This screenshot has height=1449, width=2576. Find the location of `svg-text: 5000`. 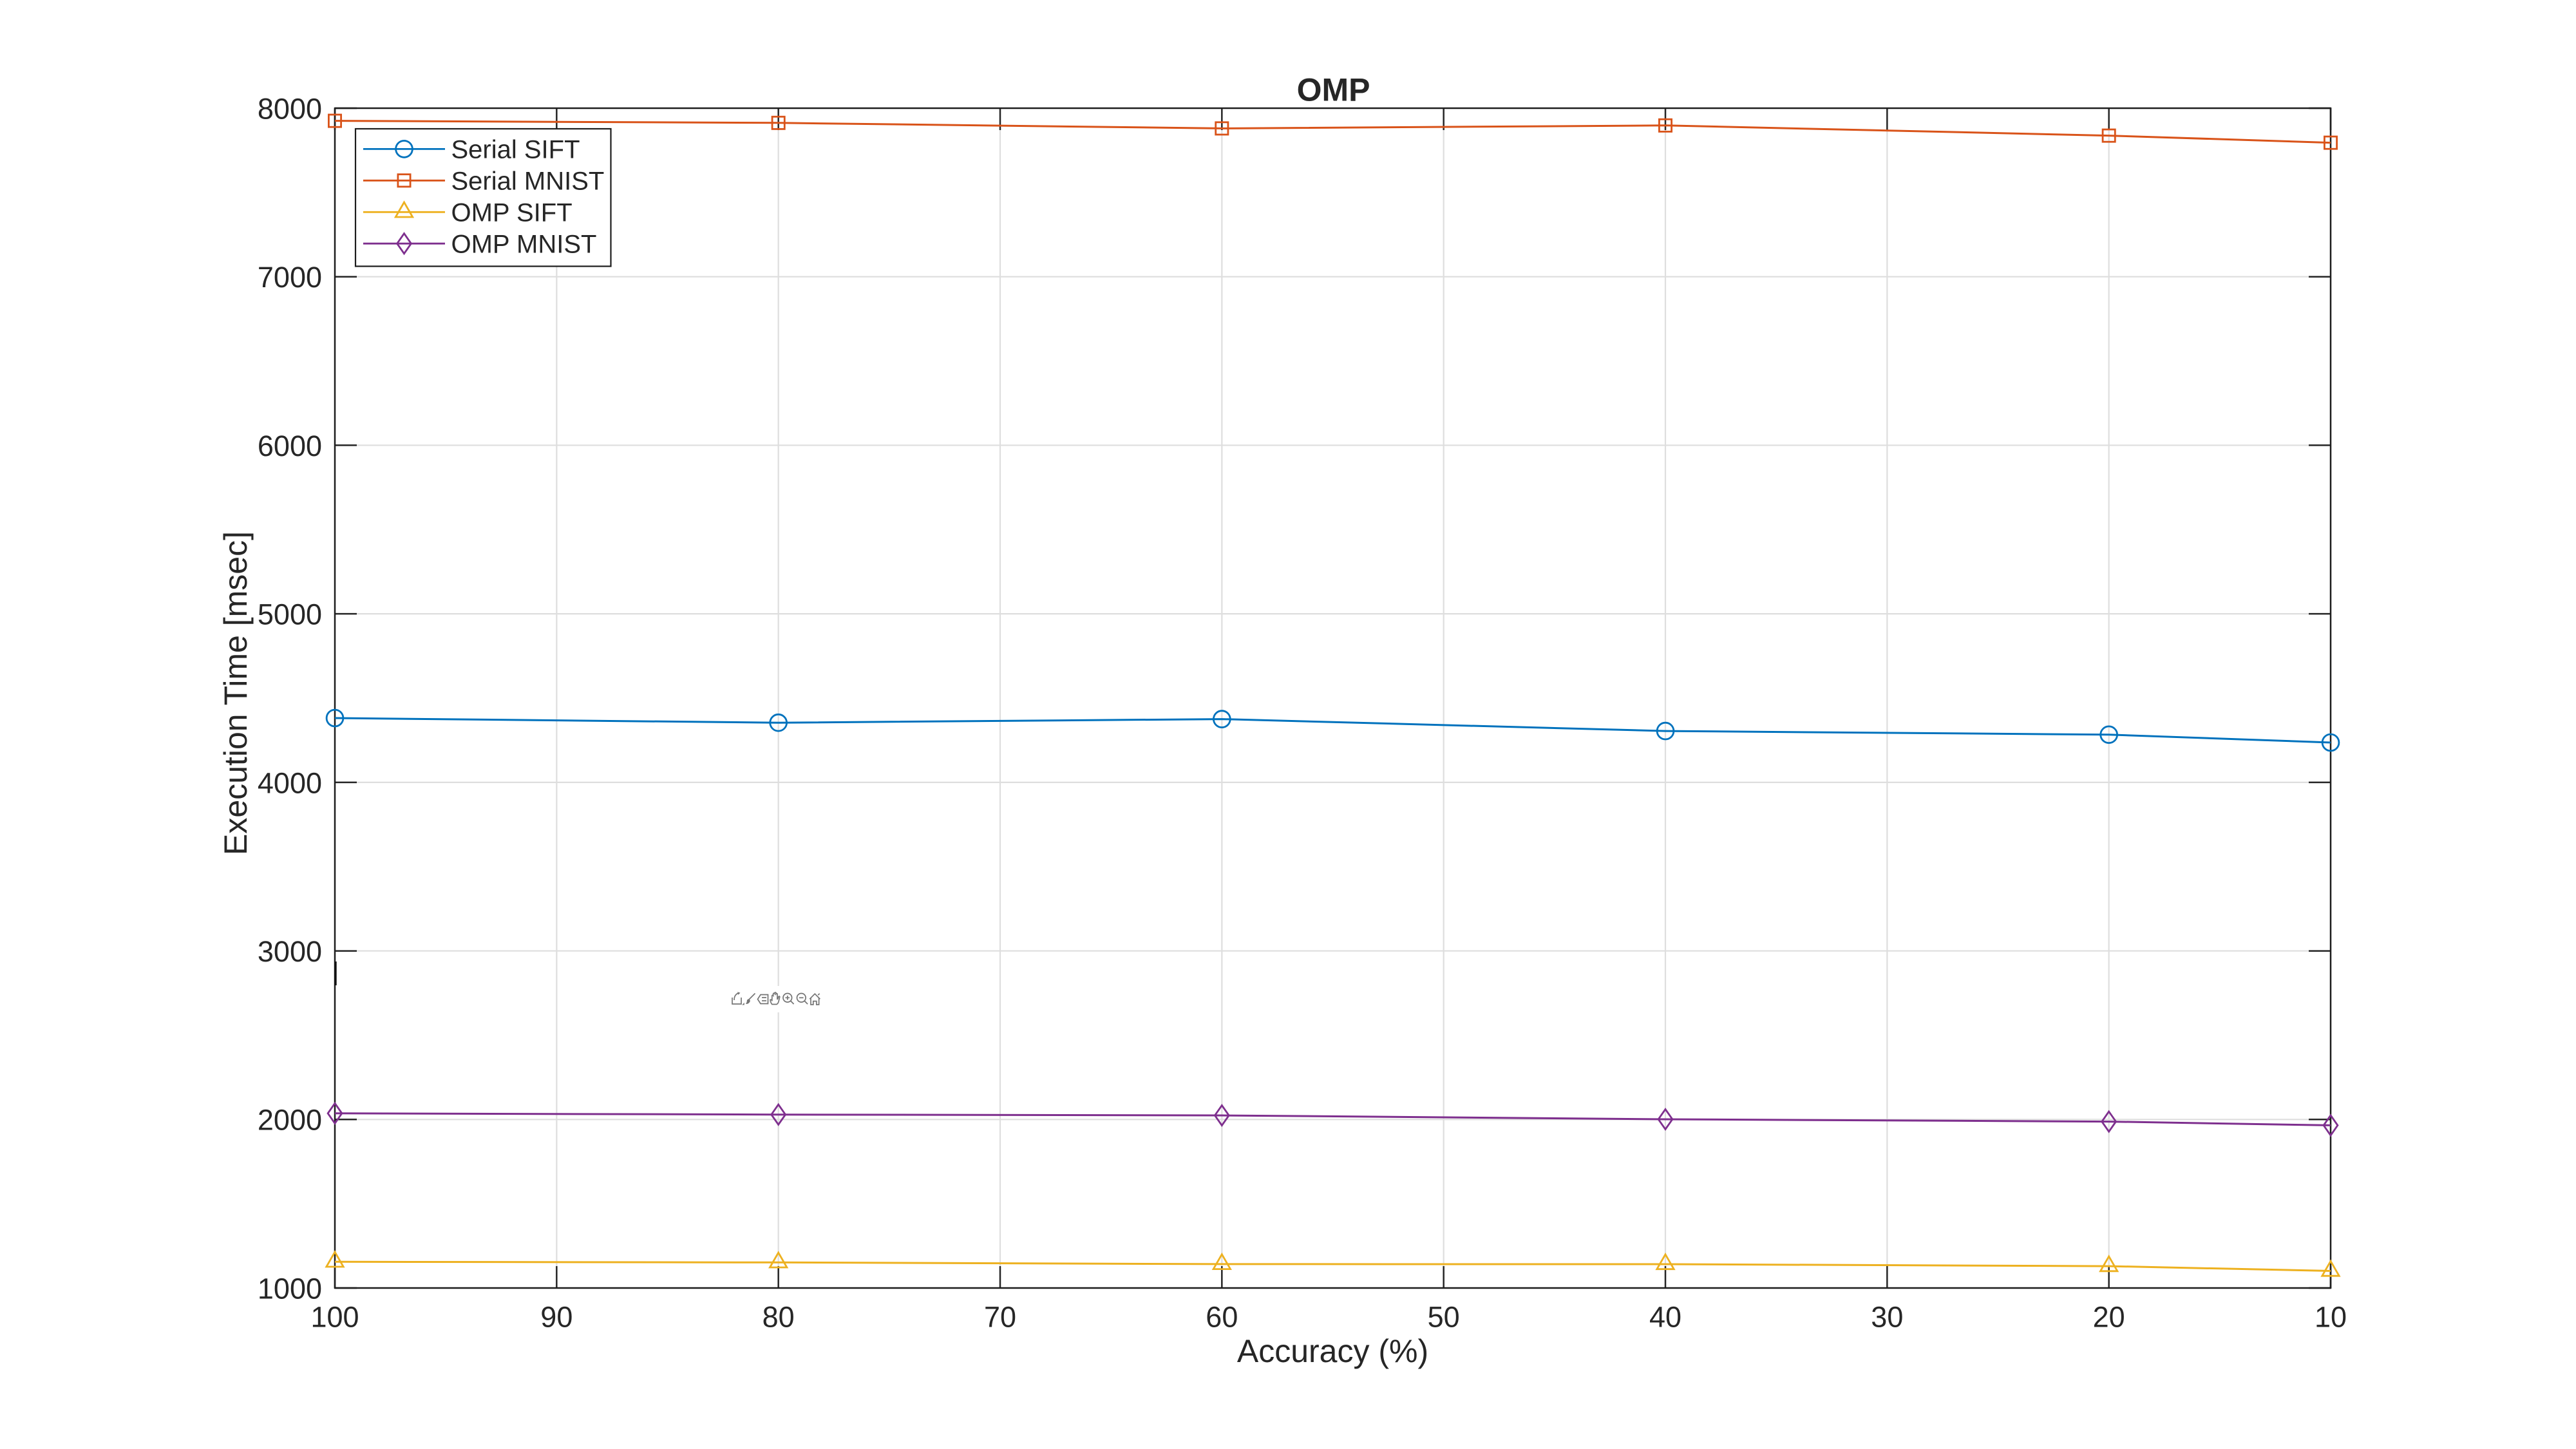

svg-text: 5000 is located at coordinates (290, 614).